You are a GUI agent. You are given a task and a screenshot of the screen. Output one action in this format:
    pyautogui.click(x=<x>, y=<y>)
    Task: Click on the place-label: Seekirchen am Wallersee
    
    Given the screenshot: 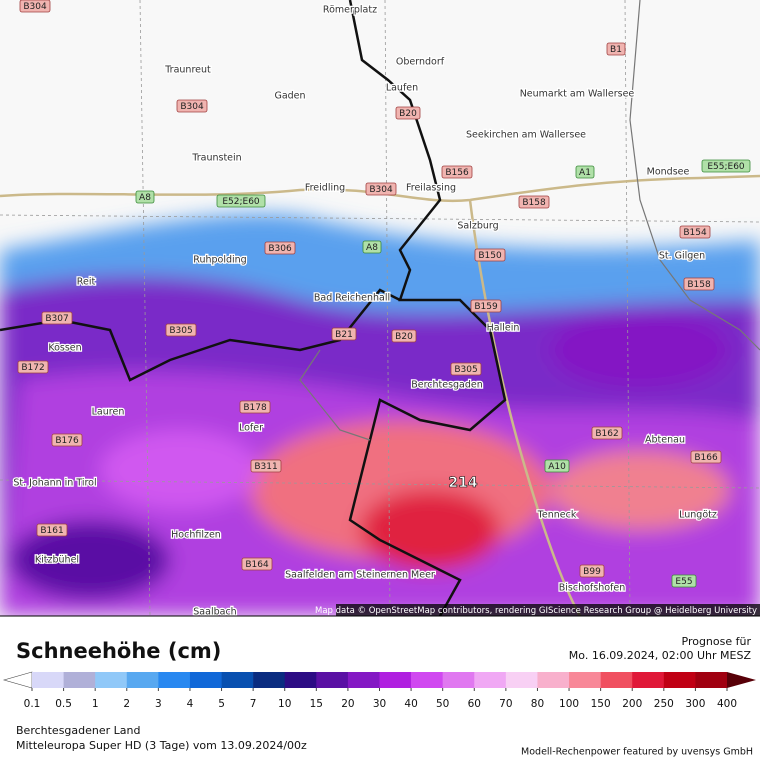 What is the action you would take?
    pyautogui.click(x=526, y=135)
    